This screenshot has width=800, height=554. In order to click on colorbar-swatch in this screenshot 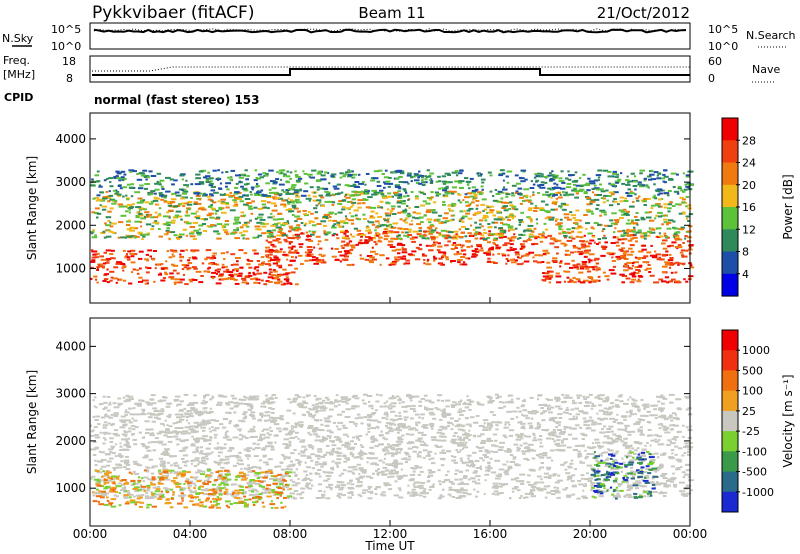, I will do `click(730, 241)`.